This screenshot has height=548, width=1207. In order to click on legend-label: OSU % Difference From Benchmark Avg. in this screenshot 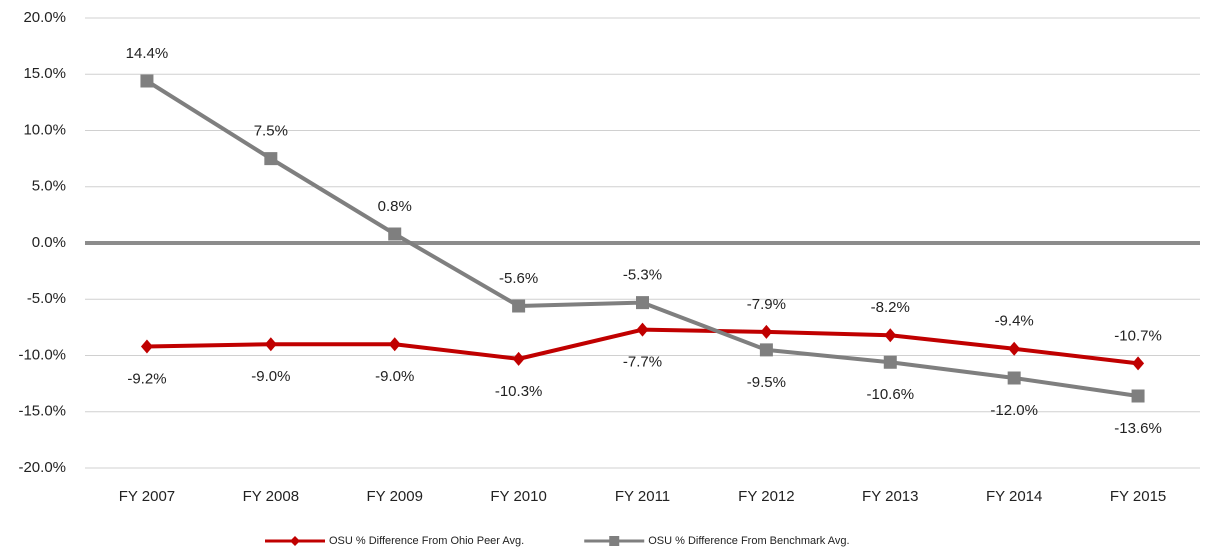, I will do `click(748, 541)`.